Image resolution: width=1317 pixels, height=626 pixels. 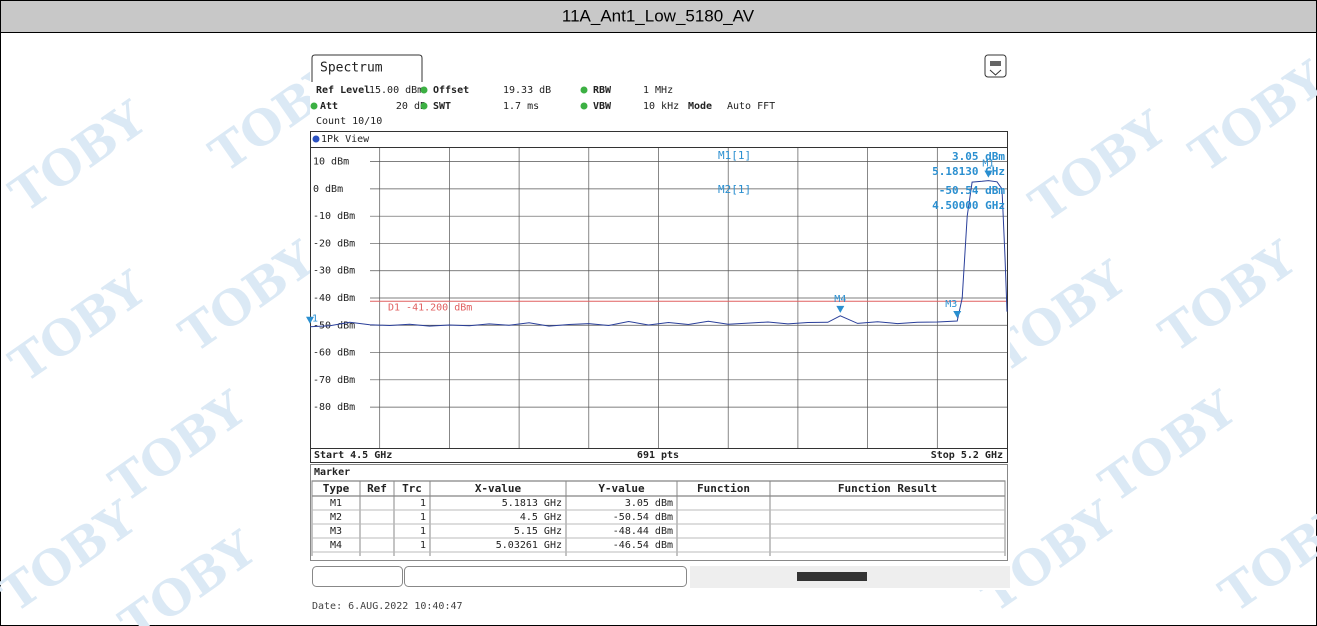 What do you see at coordinates (968, 171) in the screenshot?
I see `readout-x: 5.18130 GHz` at bounding box center [968, 171].